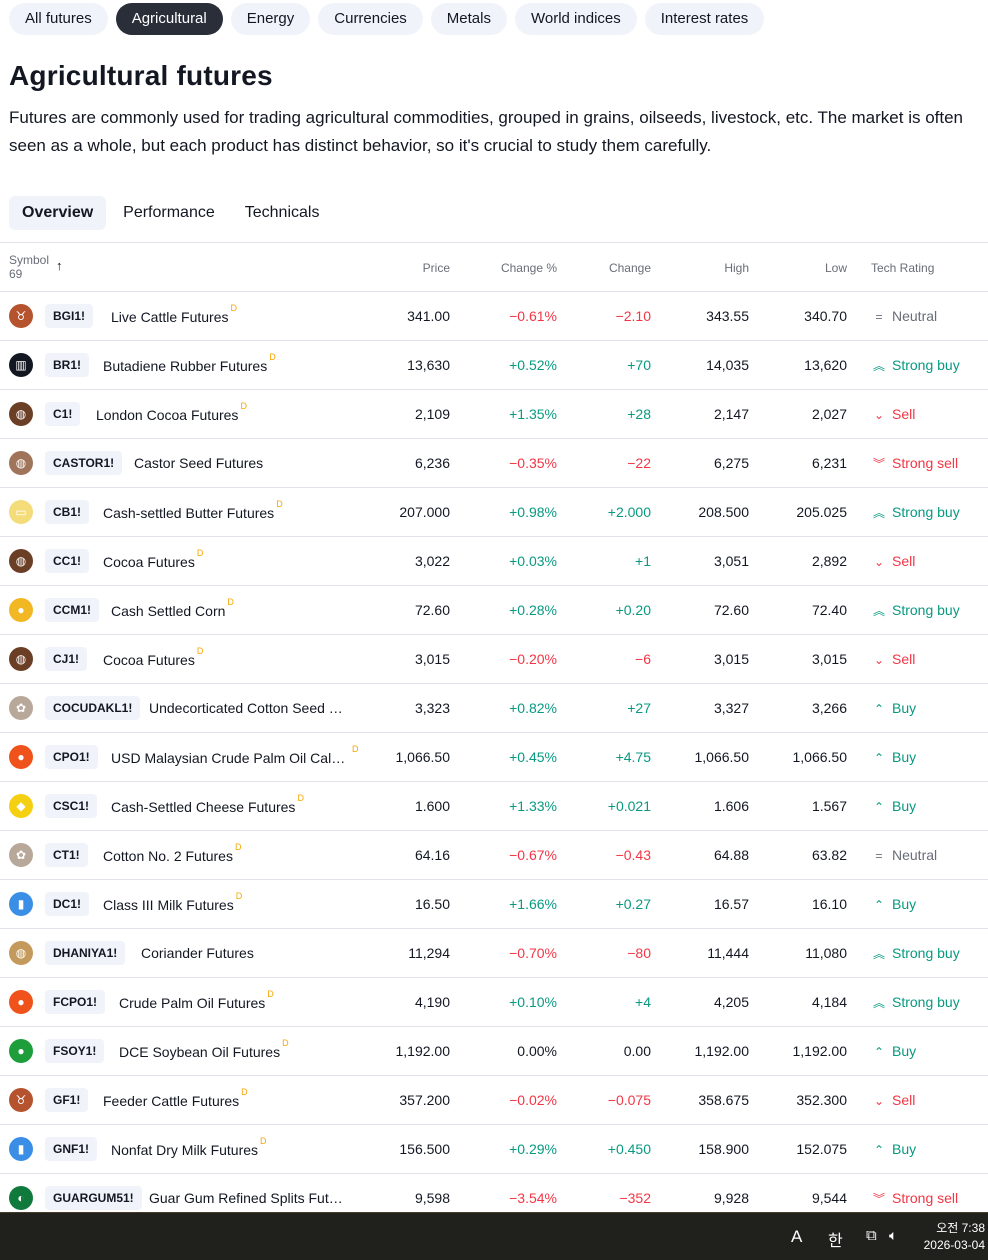 The height and width of the screenshot is (1260, 988). What do you see at coordinates (270, 19) in the screenshot?
I see `category-pill-energy: Energy` at bounding box center [270, 19].